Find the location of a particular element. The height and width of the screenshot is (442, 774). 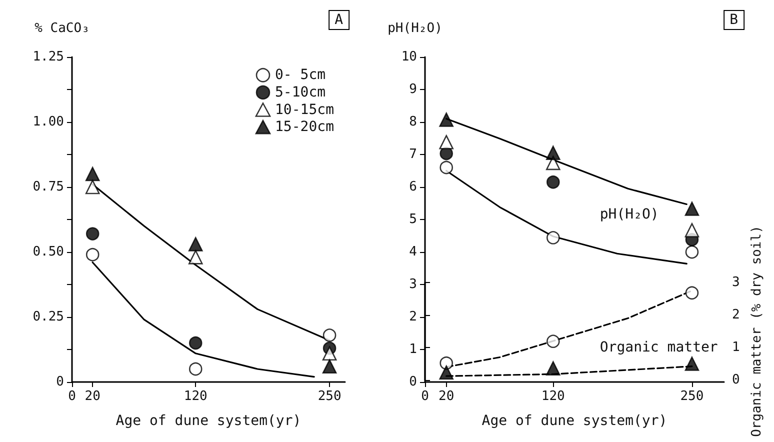

y-tick-label: 2 is located at coordinates (413, 317).